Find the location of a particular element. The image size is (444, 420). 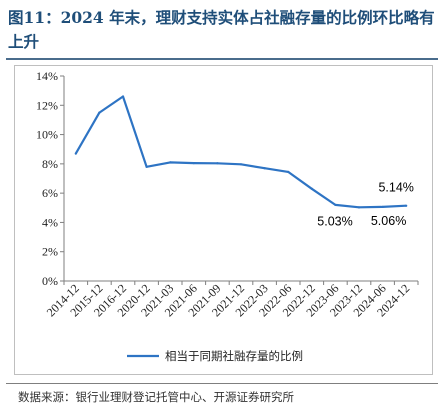

legend-label: 相当于同期社融存量的比例 is located at coordinates (234, 356).